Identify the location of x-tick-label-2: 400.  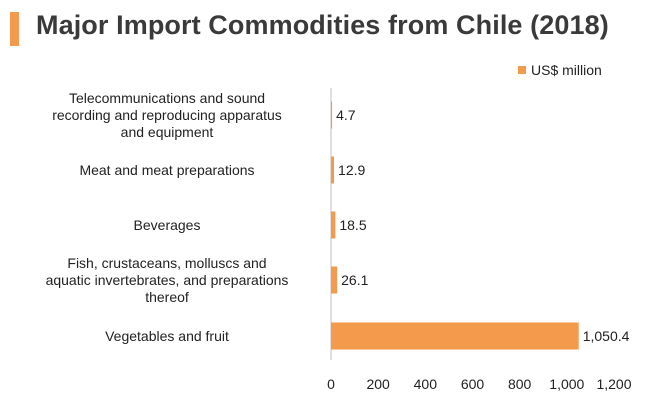
(426, 384).